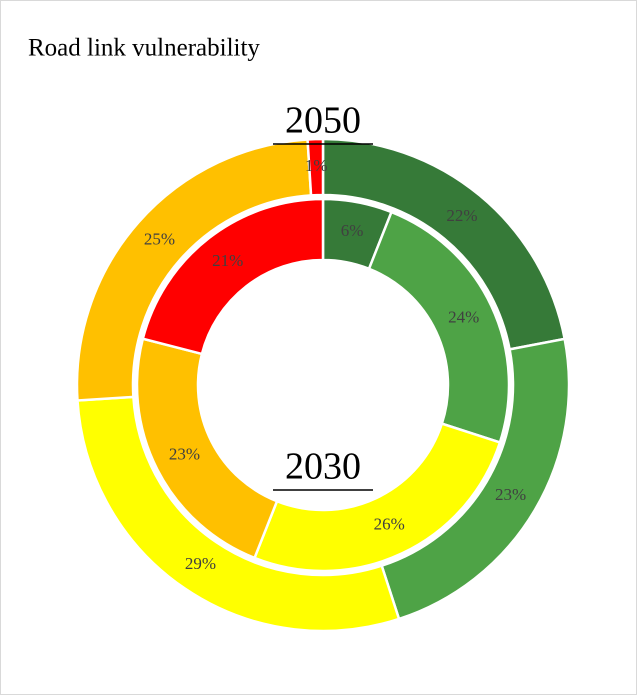 The height and width of the screenshot is (695, 637). Describe the element at coordinates (461, 215) in the screenshot. I see `data-label: 22%` at that location.